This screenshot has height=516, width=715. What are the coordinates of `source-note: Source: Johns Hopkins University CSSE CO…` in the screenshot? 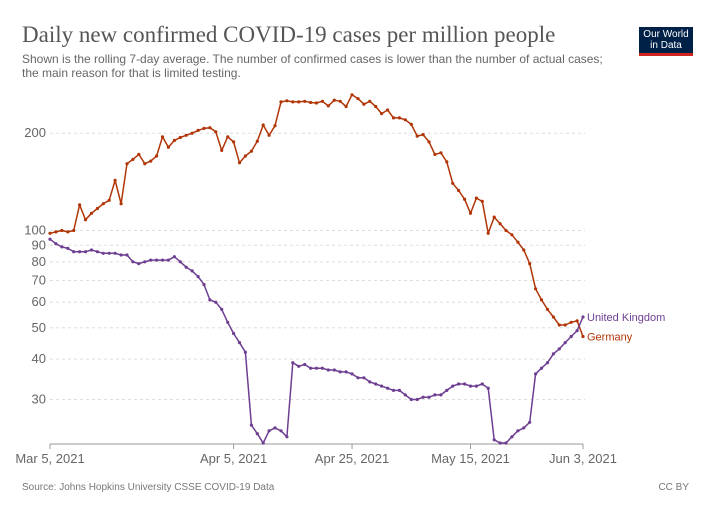 It's located at (148, 487).